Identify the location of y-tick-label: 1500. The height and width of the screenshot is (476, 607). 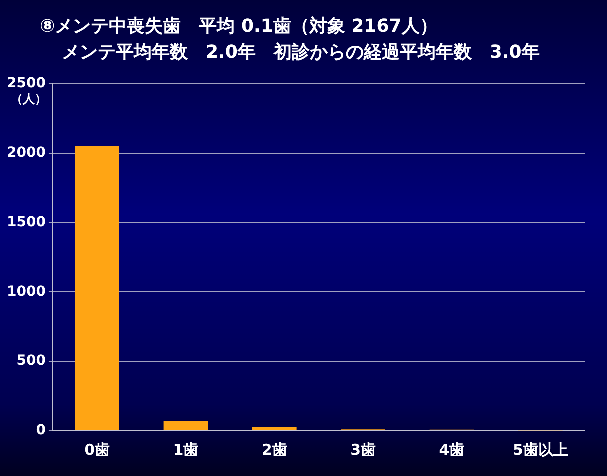
(26, 222).